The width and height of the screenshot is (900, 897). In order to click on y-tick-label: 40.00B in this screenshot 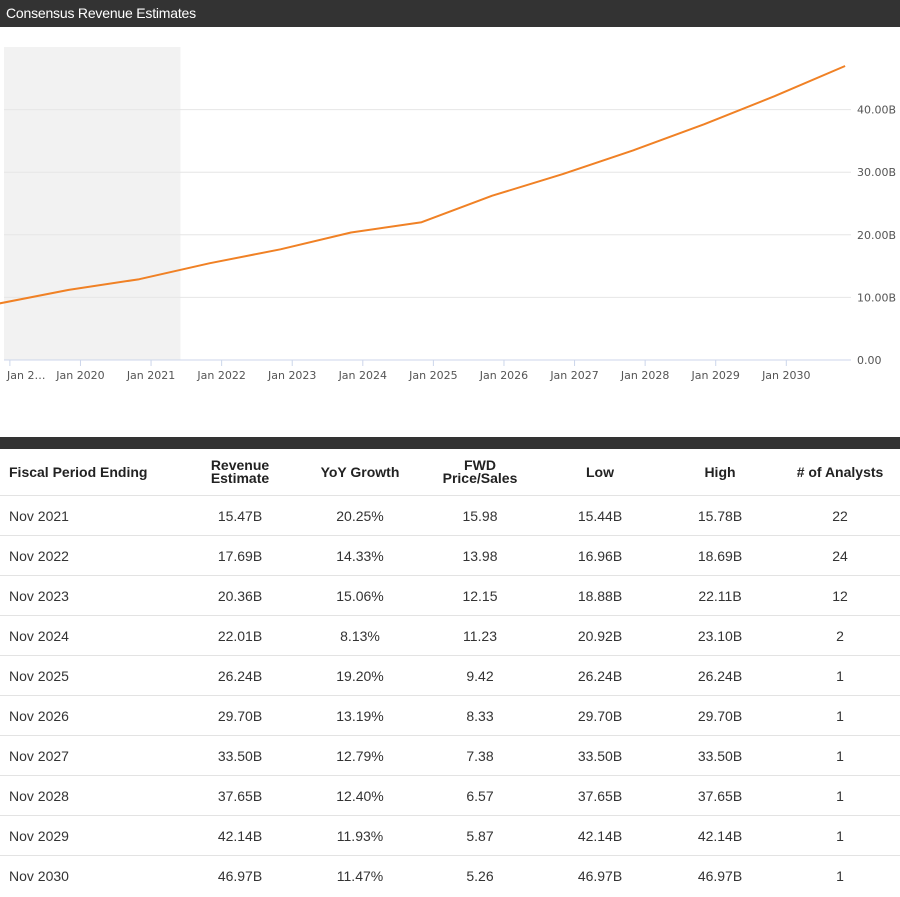, I will do `click(876, 110)`.